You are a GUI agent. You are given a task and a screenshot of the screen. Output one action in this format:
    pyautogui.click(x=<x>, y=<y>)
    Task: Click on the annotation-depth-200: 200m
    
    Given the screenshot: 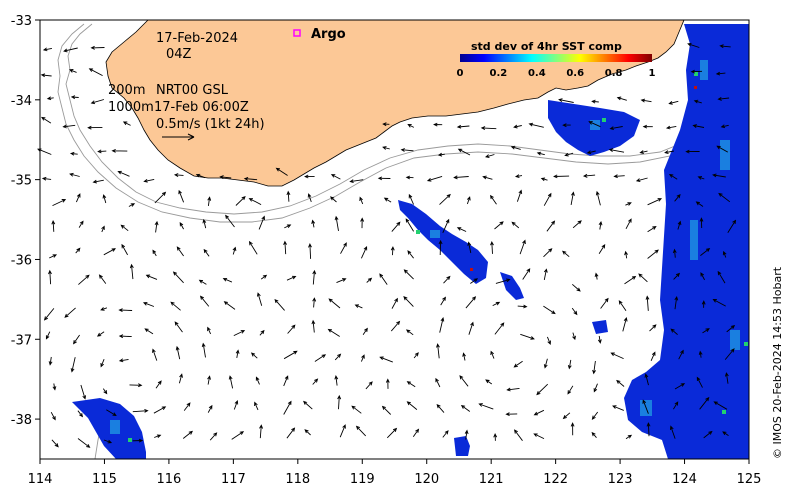 What is the action you would take?
    pyautogui.click(x=126, y=90)
    